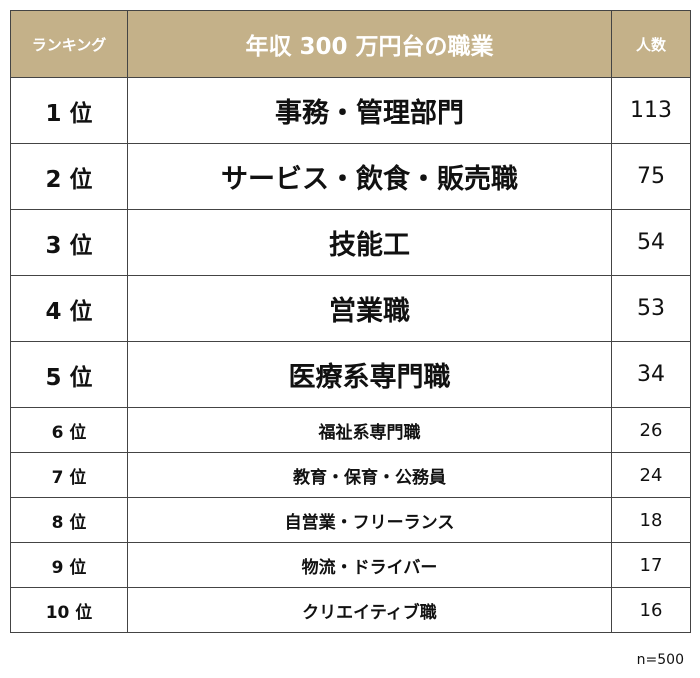  What do you see at coordinates (651, 430) in the screenshot?
I see `count-cell: 26` at bounding box center [651, 430].